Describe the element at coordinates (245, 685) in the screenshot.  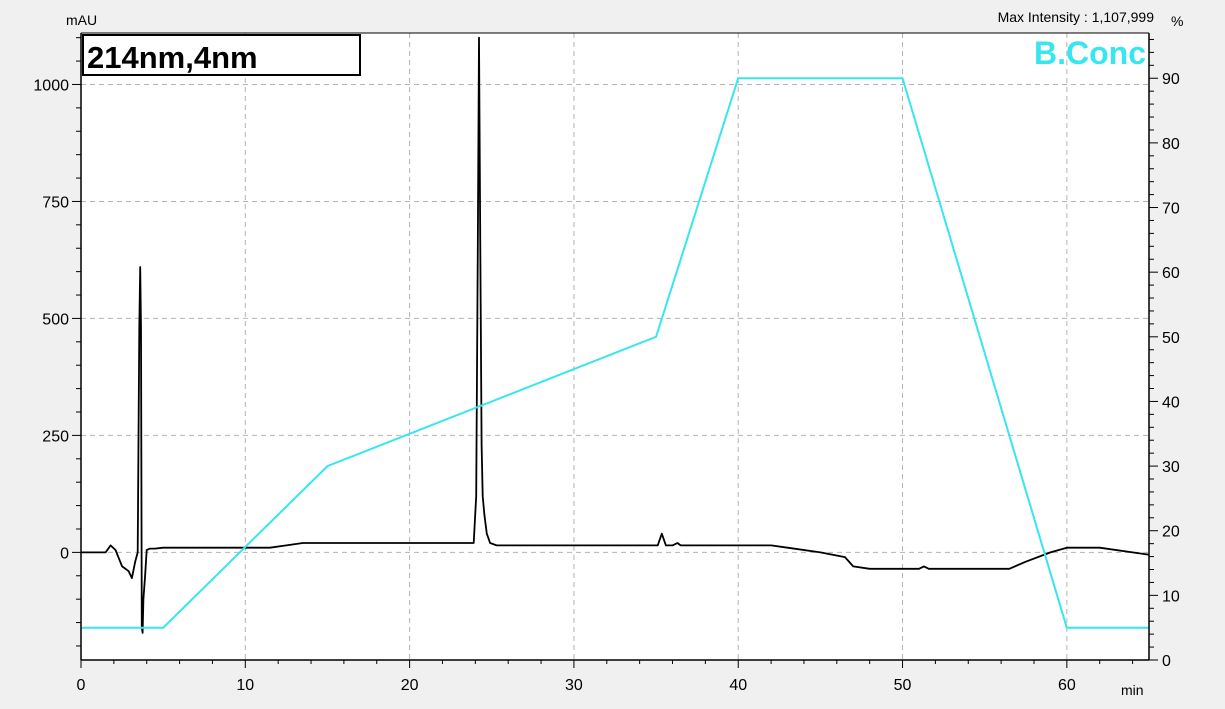
I see `x-tick-label: 10` at that location.